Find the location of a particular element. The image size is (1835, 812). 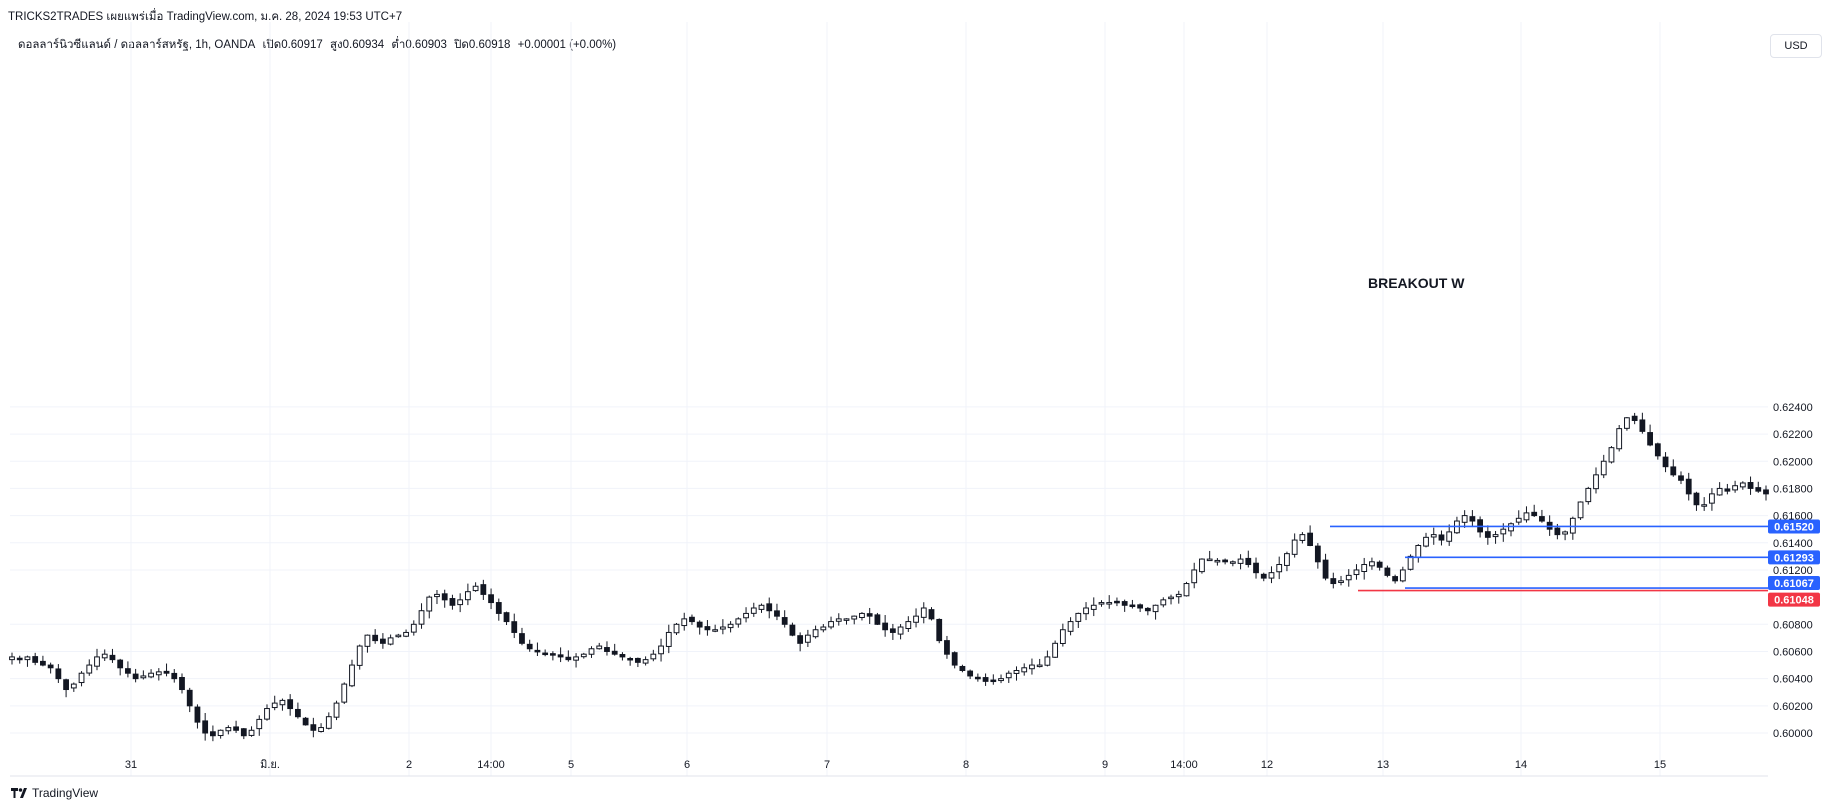

y-tick-label: 0.60200 is located at coordinates (1793, 707).